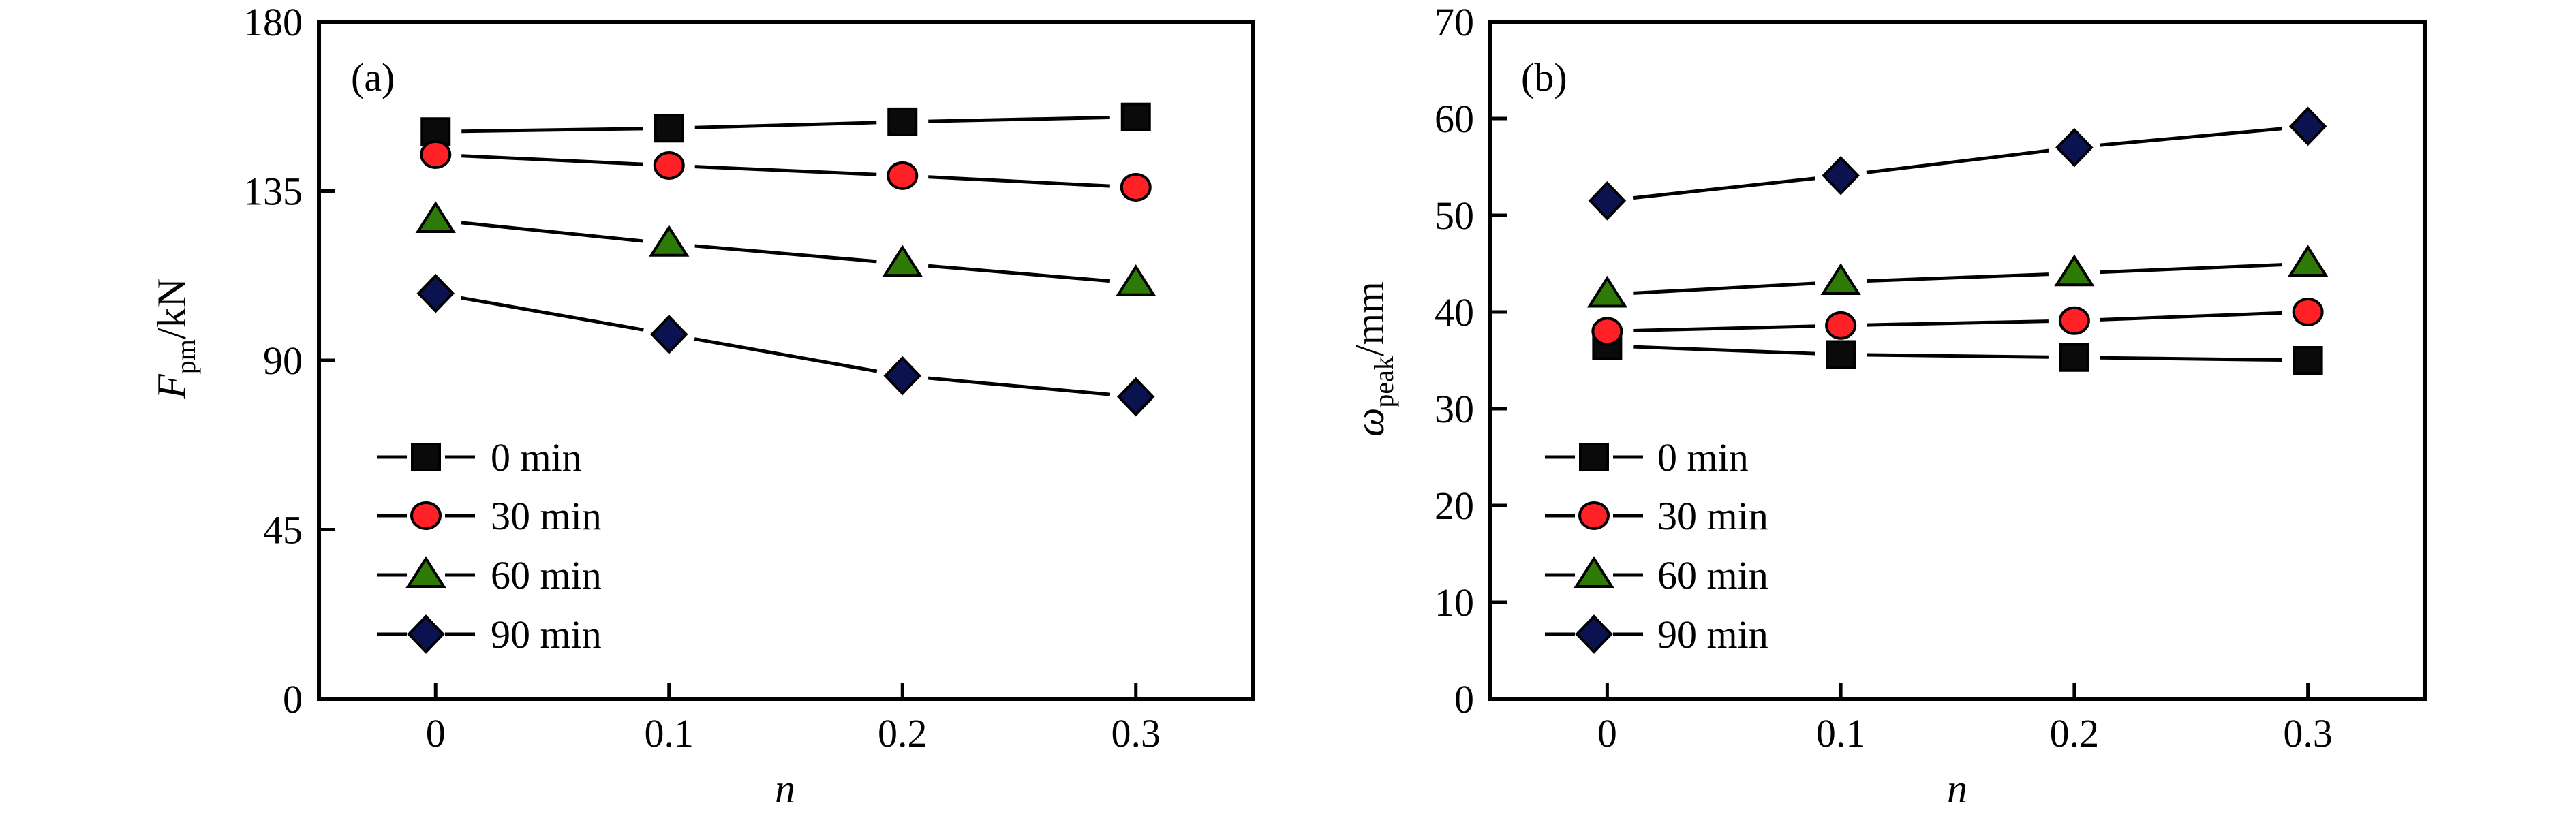 Image resolution: width=2576 pixels, height=814 pixels. What do you see at coordinates (1713, 516) in the screenshot?
I see `legend-label: 30 min` at bounding box center [1713, 516].